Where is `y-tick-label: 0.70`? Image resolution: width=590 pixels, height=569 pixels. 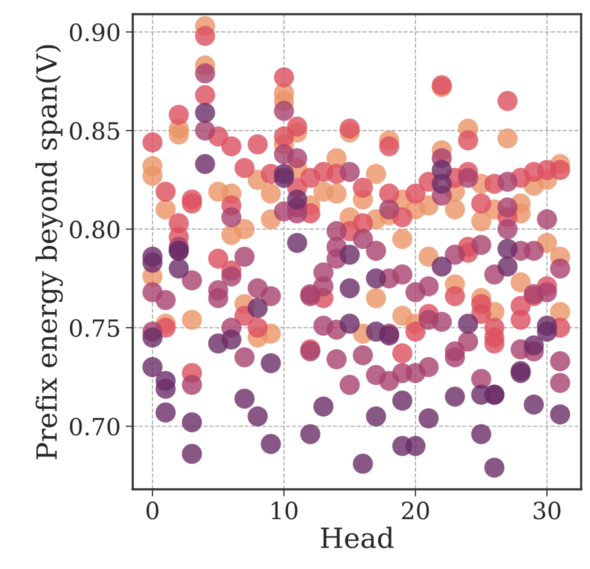
y-tick-label: 0.70 is located at coordinates (95, 427).